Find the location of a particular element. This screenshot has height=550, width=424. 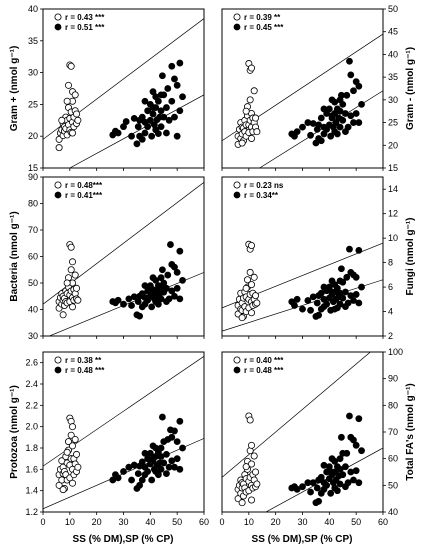

y-tick-label: 12 is located at coordinates (393, 214).